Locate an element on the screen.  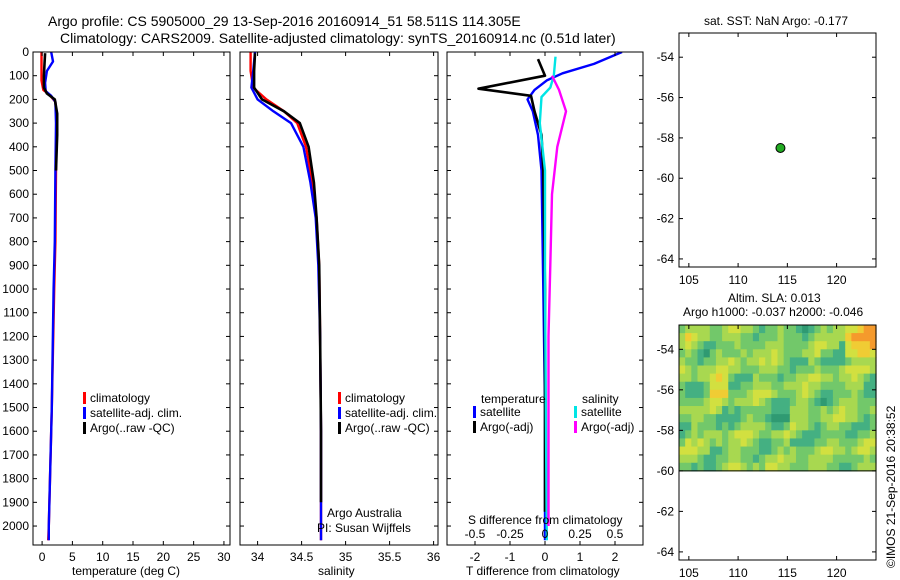
temperature-xtick-label-5: 25 is located at coordinates (194, 557).